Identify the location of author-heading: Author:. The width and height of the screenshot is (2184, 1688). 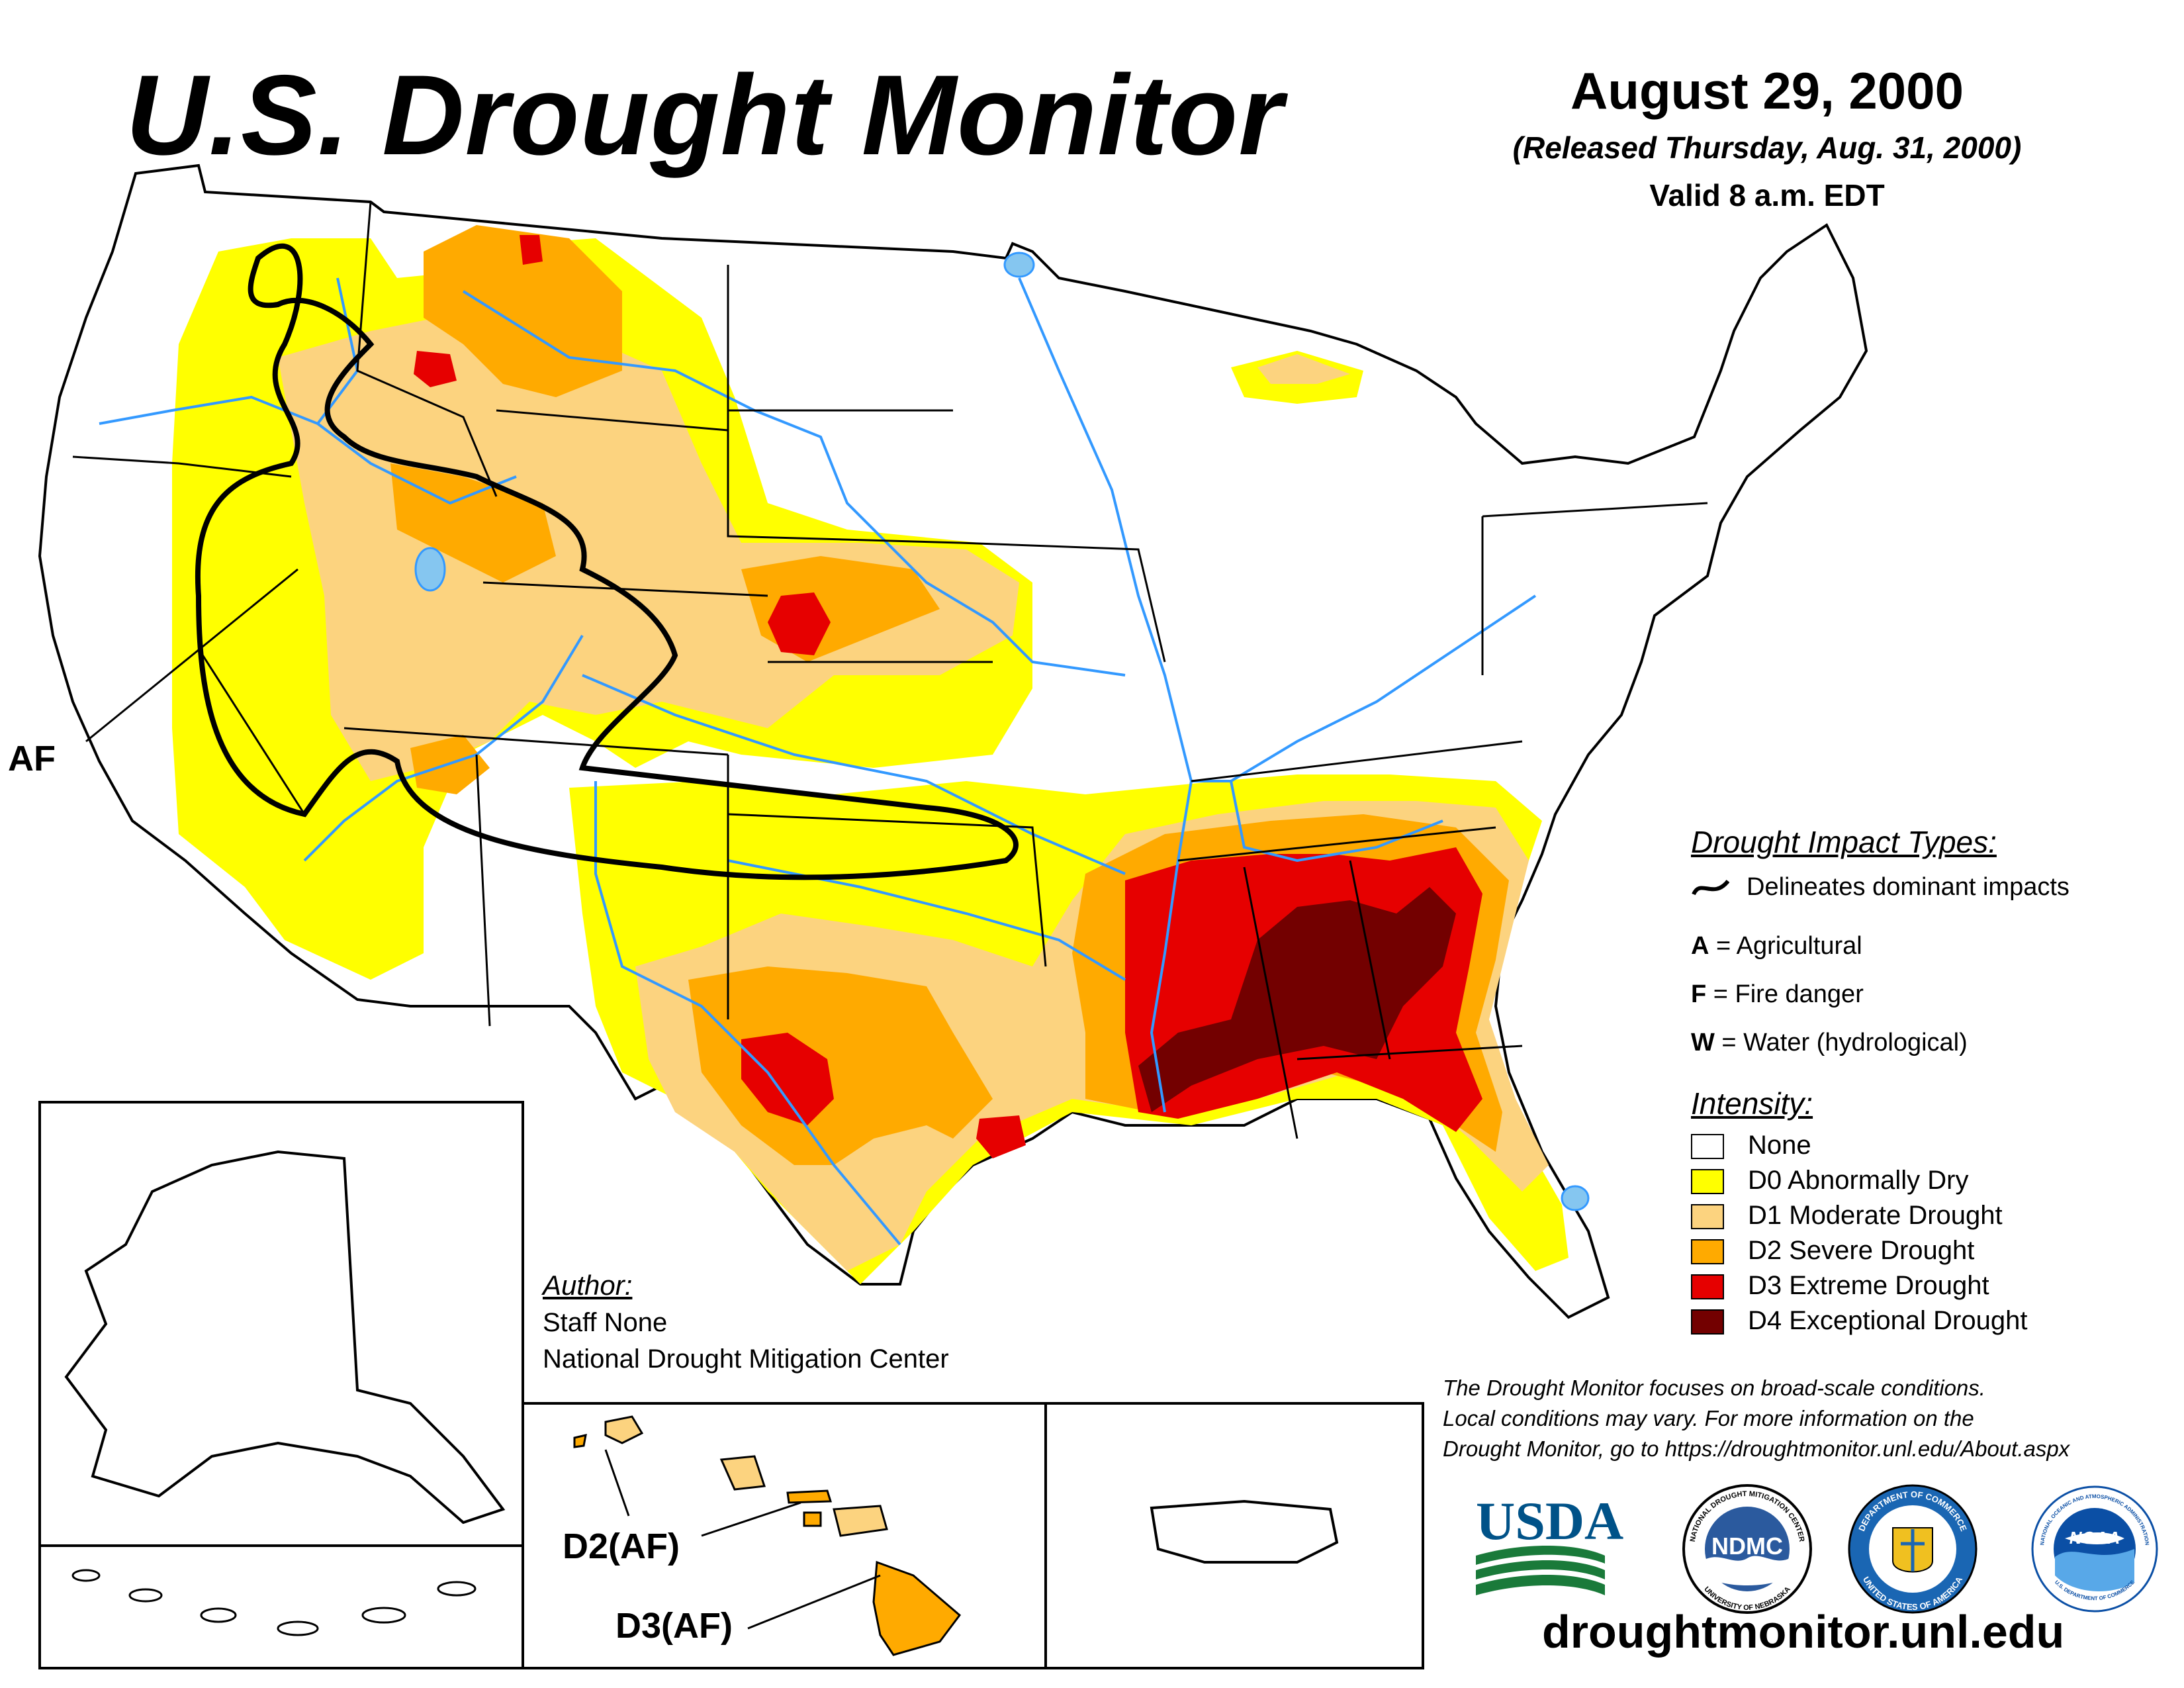
(588, 1285).